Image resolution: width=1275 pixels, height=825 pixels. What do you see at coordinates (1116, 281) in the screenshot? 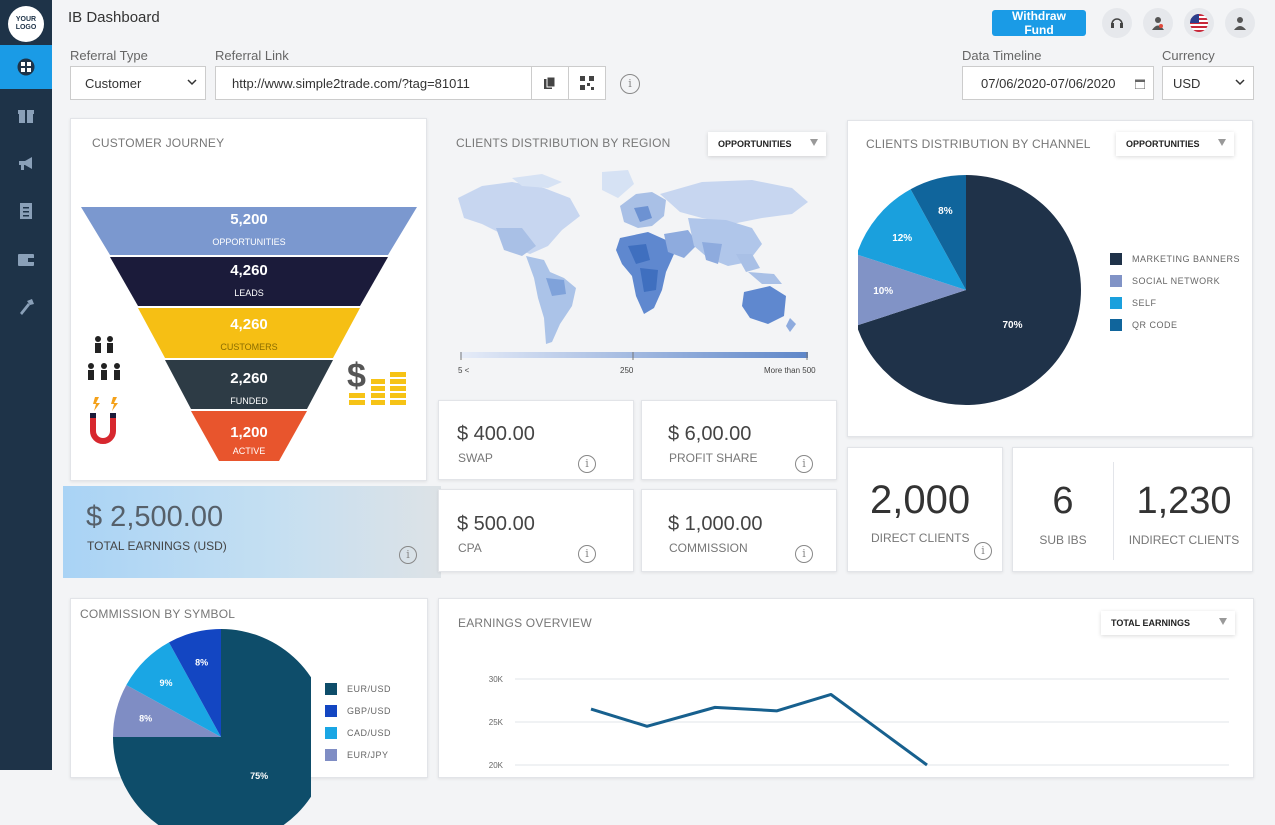
I see `channel-legend-swatch` at bounding box center [1116, 281].